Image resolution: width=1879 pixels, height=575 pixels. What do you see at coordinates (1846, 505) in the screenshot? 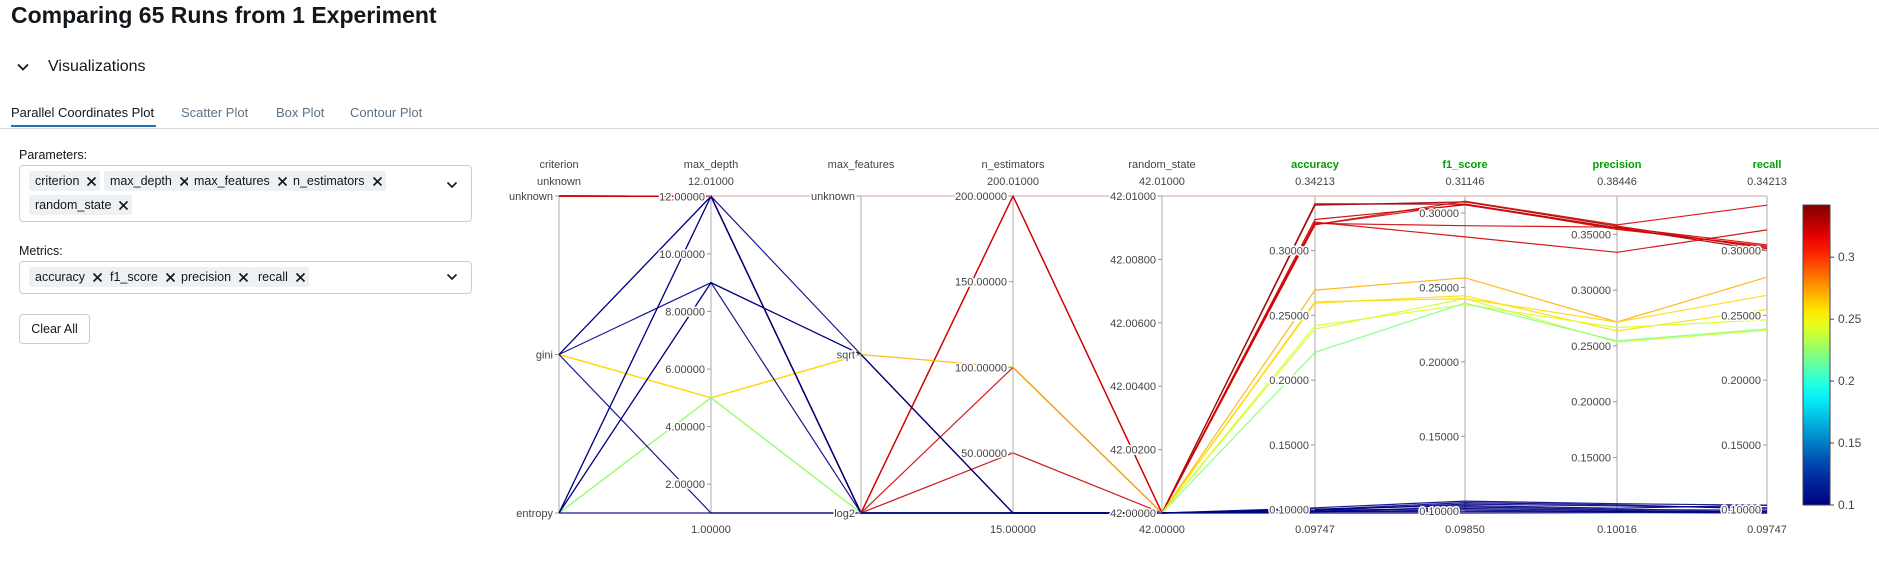
I see `colorbar-tick-label: 0.1` at bounding box center [1846, 505].